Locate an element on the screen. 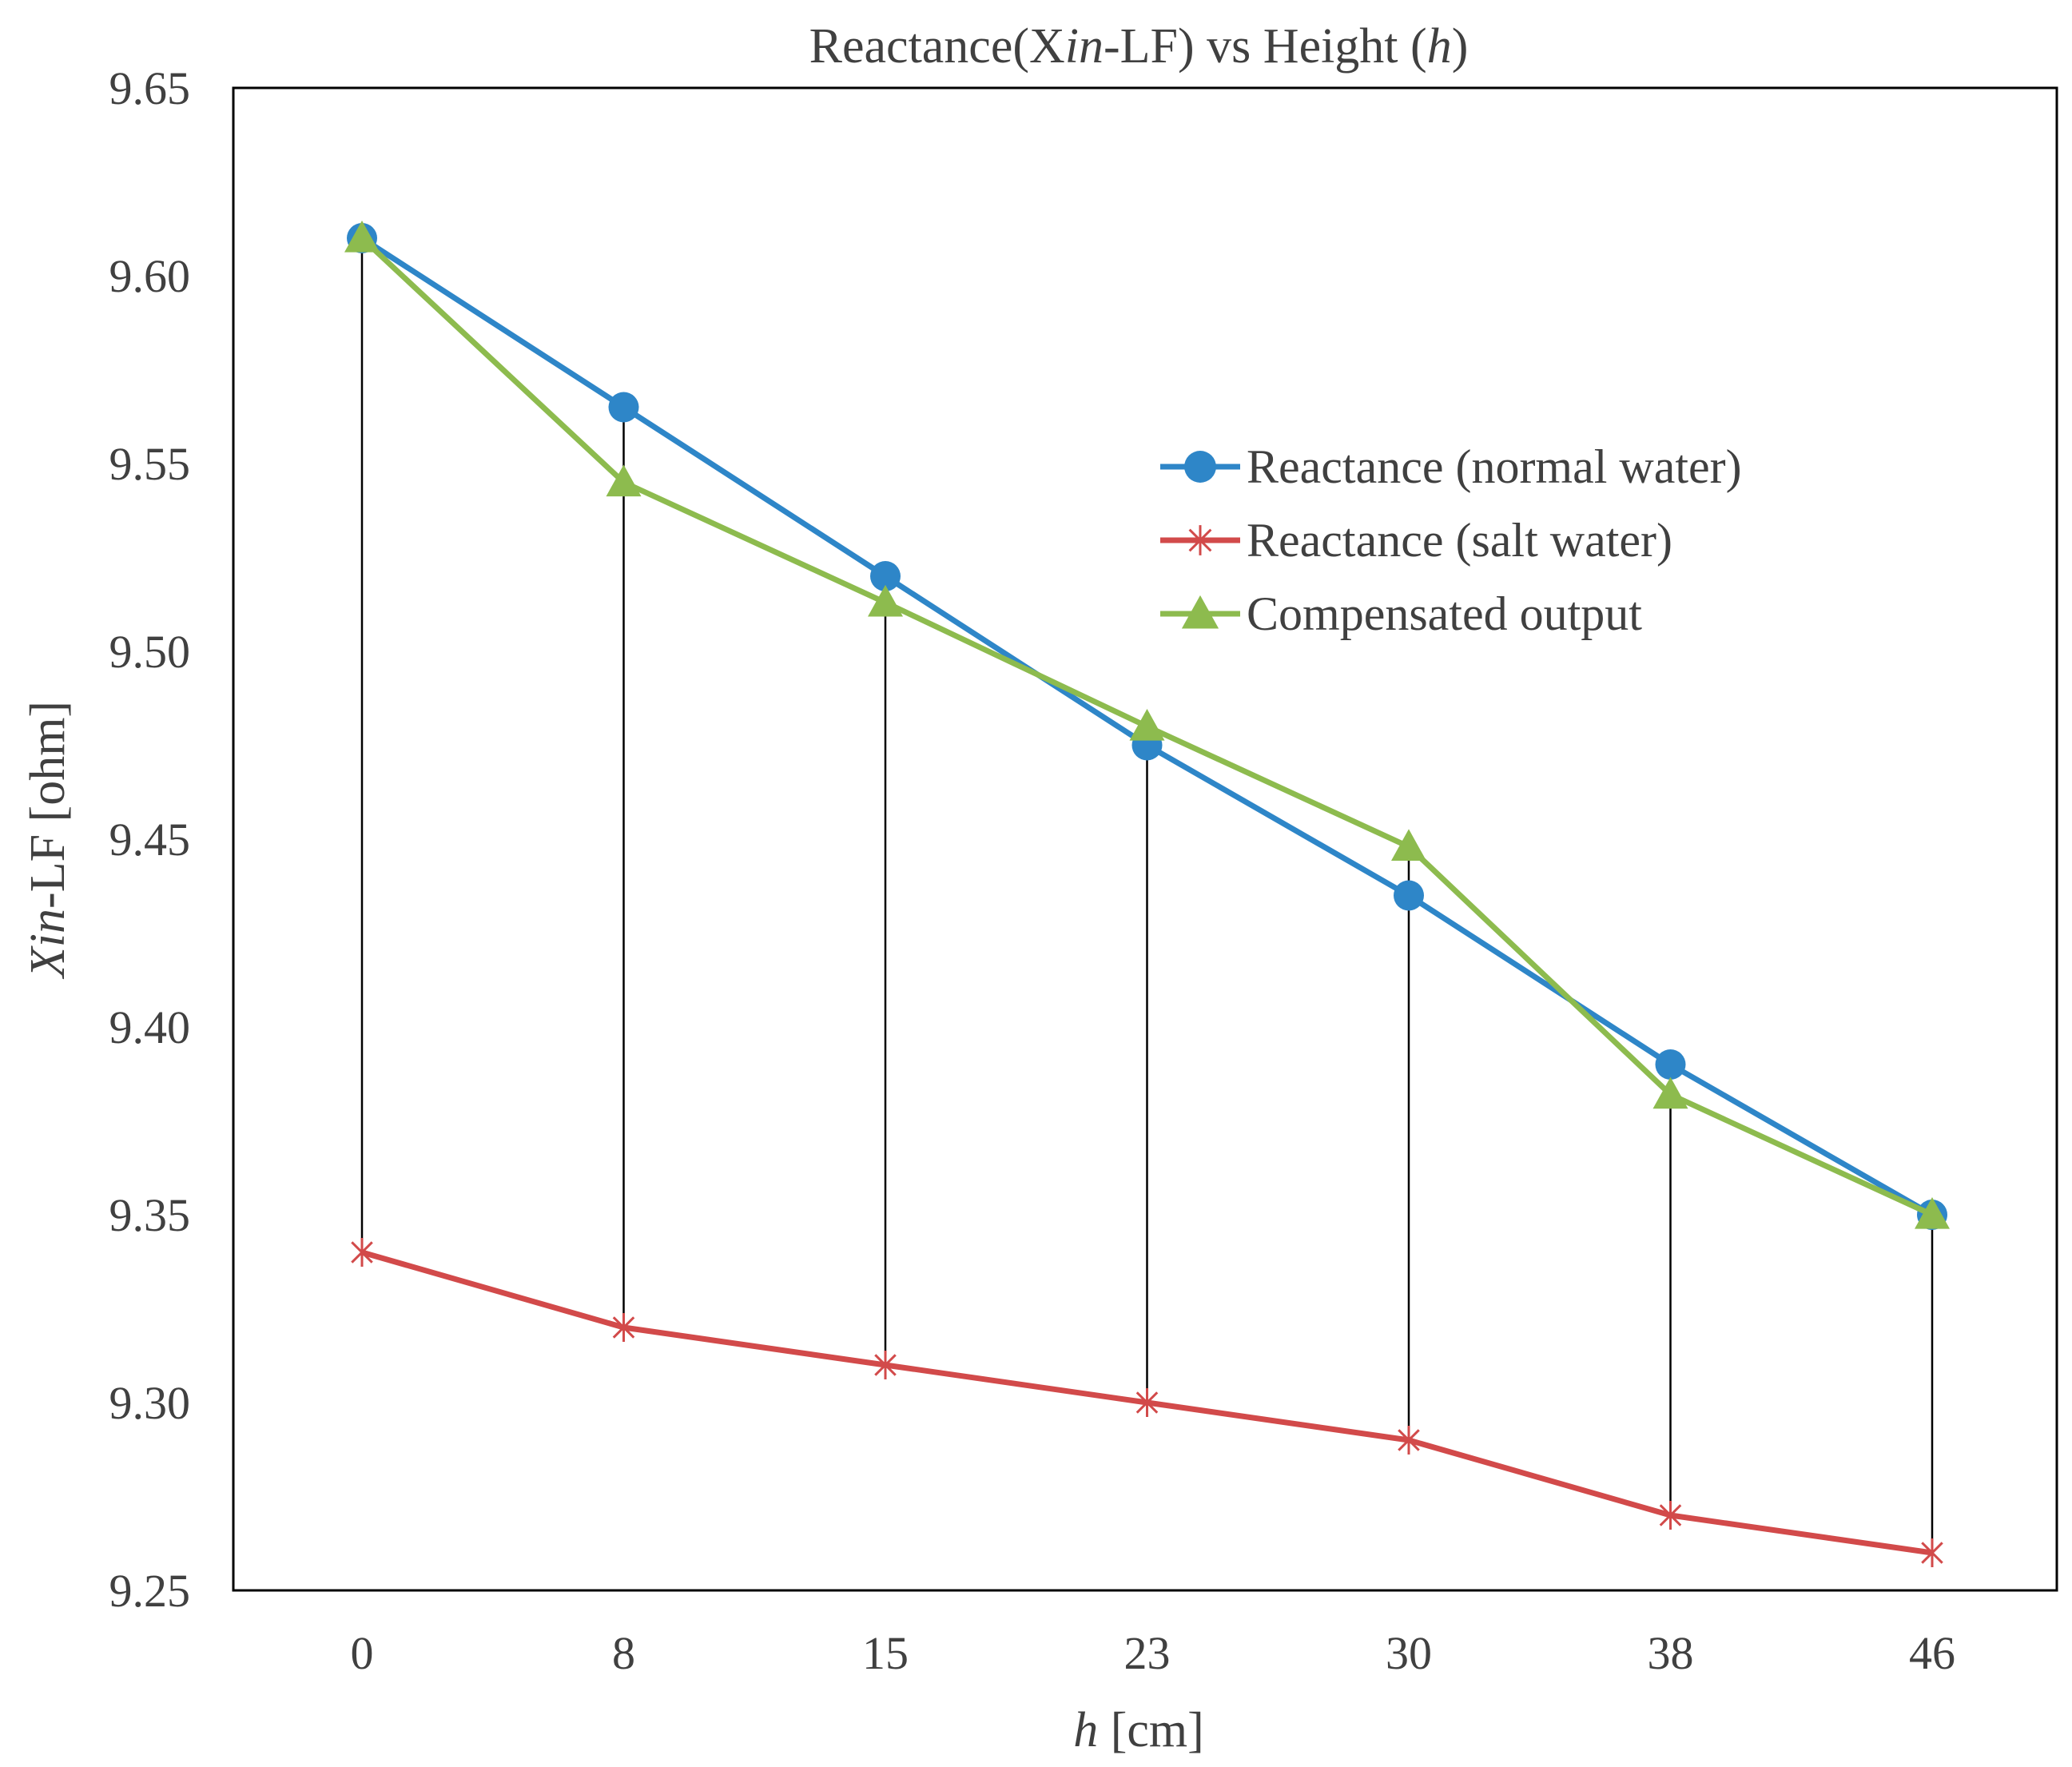 Image resolution: width=2072 pixels, height=1767 pixels. legend-item: Reactance (normal water) is located at coordinates (1451, 466).